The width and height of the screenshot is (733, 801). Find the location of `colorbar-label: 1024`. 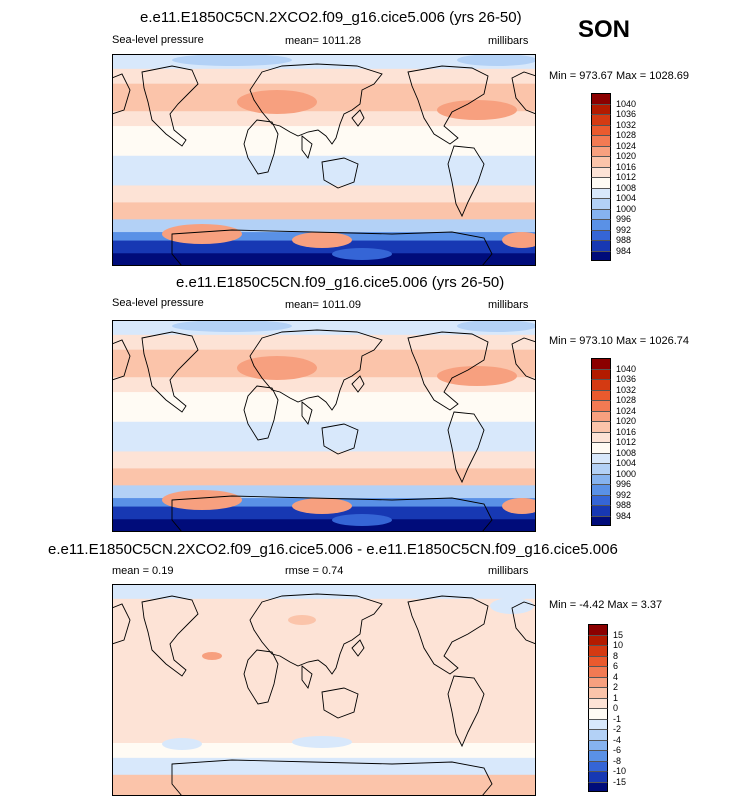

colorbar-label: 1024 is located at coordinates (626, 410).